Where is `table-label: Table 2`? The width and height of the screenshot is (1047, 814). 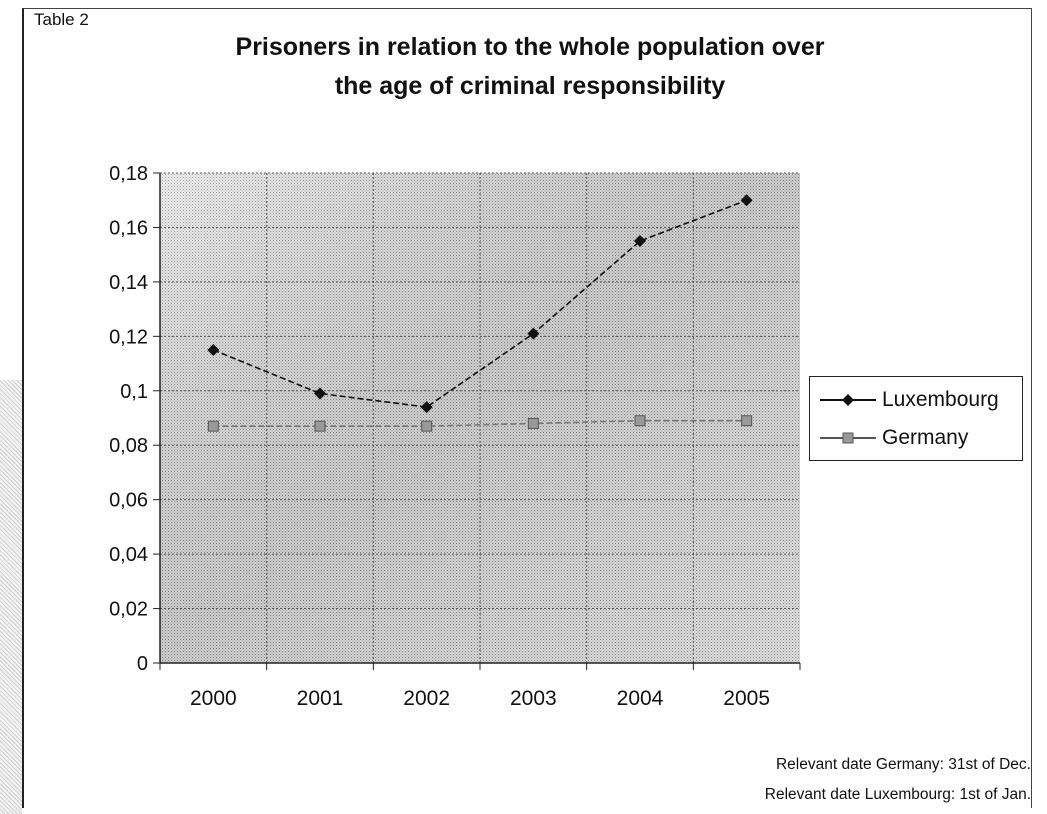
table-label: Table 2 is located at coordinates (61, 19).